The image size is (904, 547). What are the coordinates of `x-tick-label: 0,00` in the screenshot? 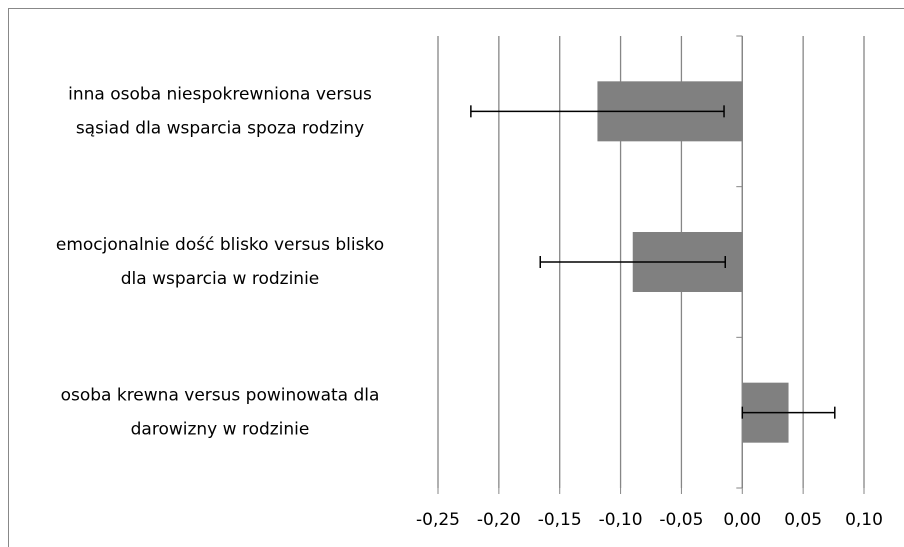 It's located at (742, 520).